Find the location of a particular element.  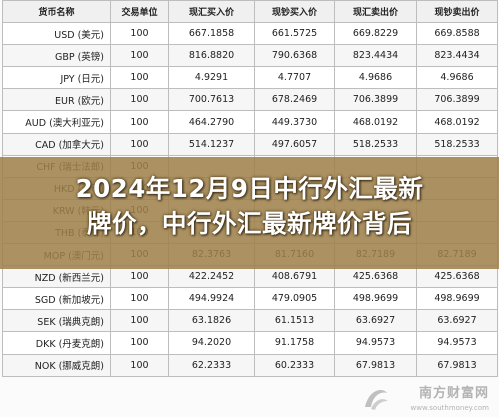

header-currency: 货币名称 is located at coordinates (56, 12).